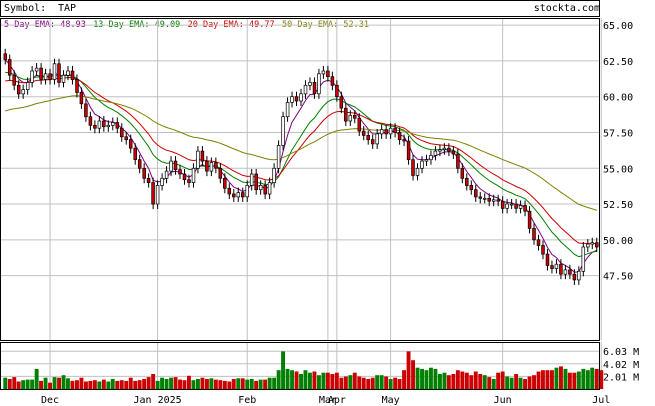 The width and height of the screenshot is (655, 406). Describe the element at coordinates (618, 277) in the screenshot. I see `price-tick-label: 47.50` at that location.